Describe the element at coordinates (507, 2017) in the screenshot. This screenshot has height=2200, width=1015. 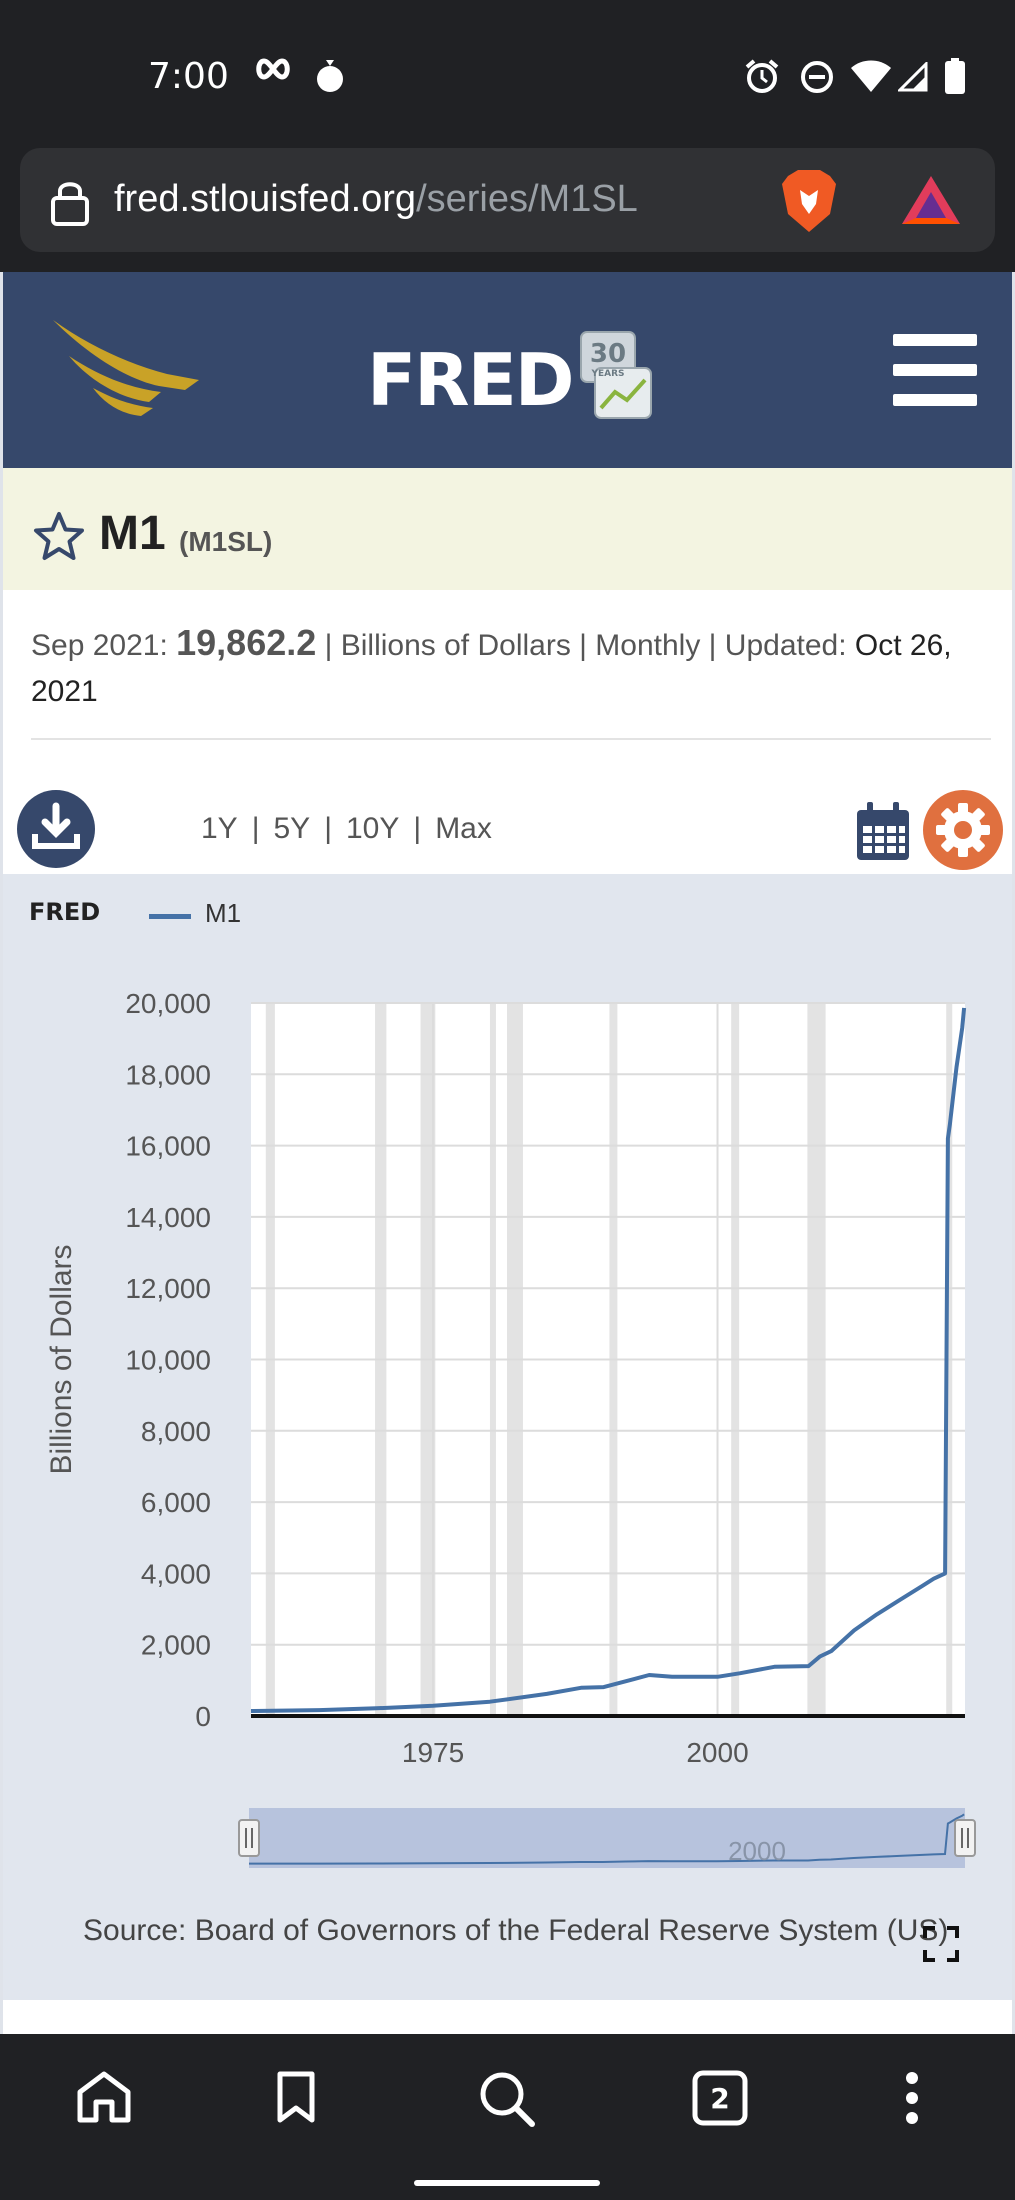
I see `page-bottom` at that location.